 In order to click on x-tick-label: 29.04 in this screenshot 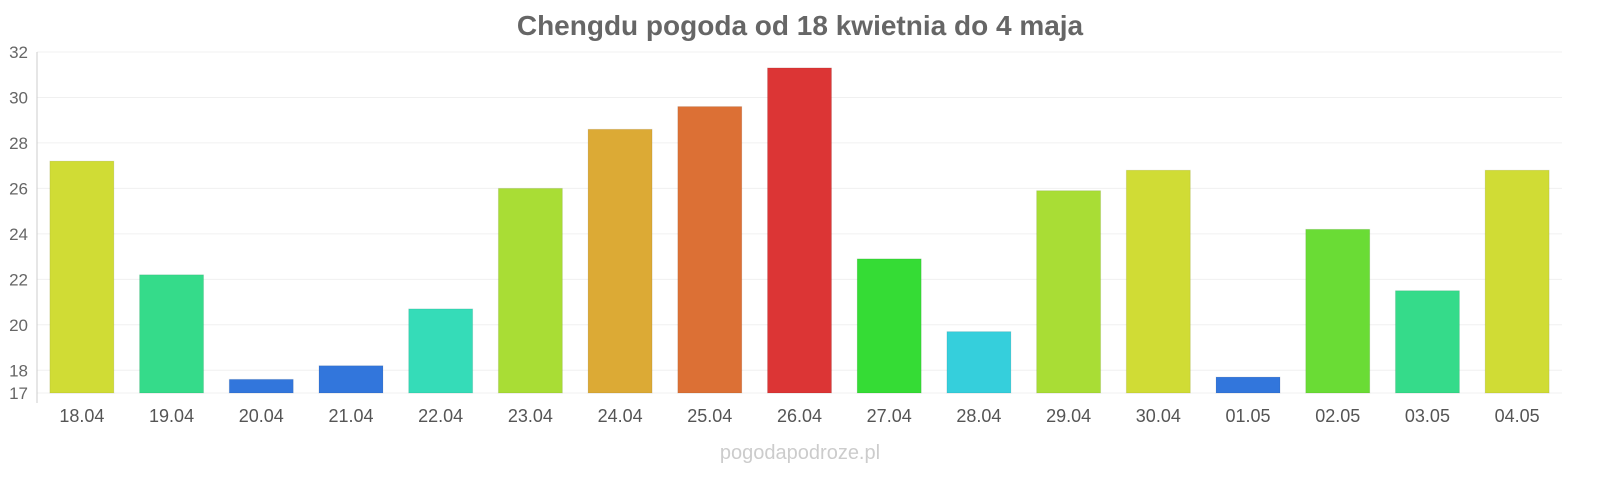, I will do `click(1068, 416)`.